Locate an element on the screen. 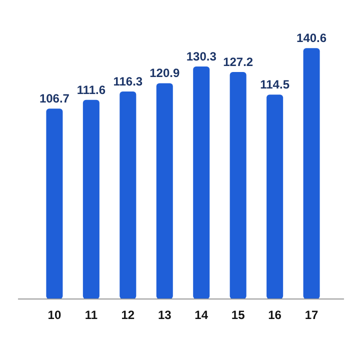 The image size is (360, 337). x-tick-label: 13 is located at coordinates (165, 315).